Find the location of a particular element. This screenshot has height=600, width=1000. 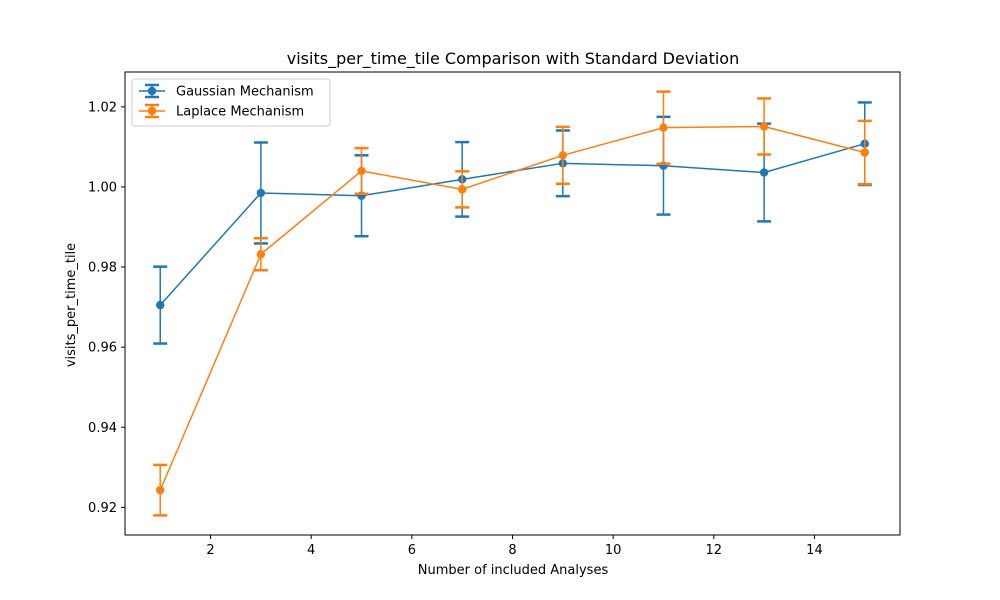

y-tick-label: 1.02 is located at coordinates (102, 107).